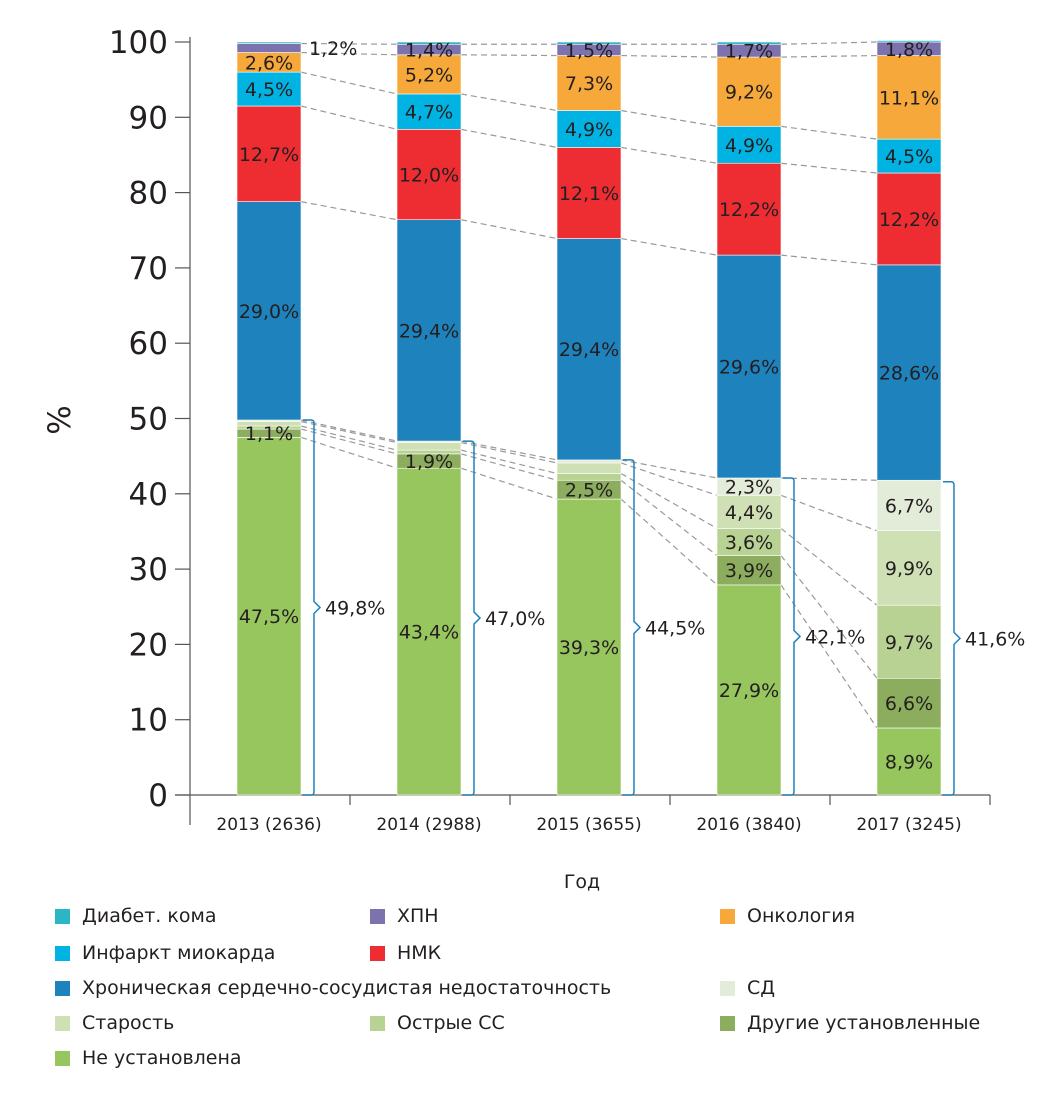  What do you see at coordinates (429, 633) in the screenshot?
I see `data-label: 43,4%` at bounding box center [429, 633].